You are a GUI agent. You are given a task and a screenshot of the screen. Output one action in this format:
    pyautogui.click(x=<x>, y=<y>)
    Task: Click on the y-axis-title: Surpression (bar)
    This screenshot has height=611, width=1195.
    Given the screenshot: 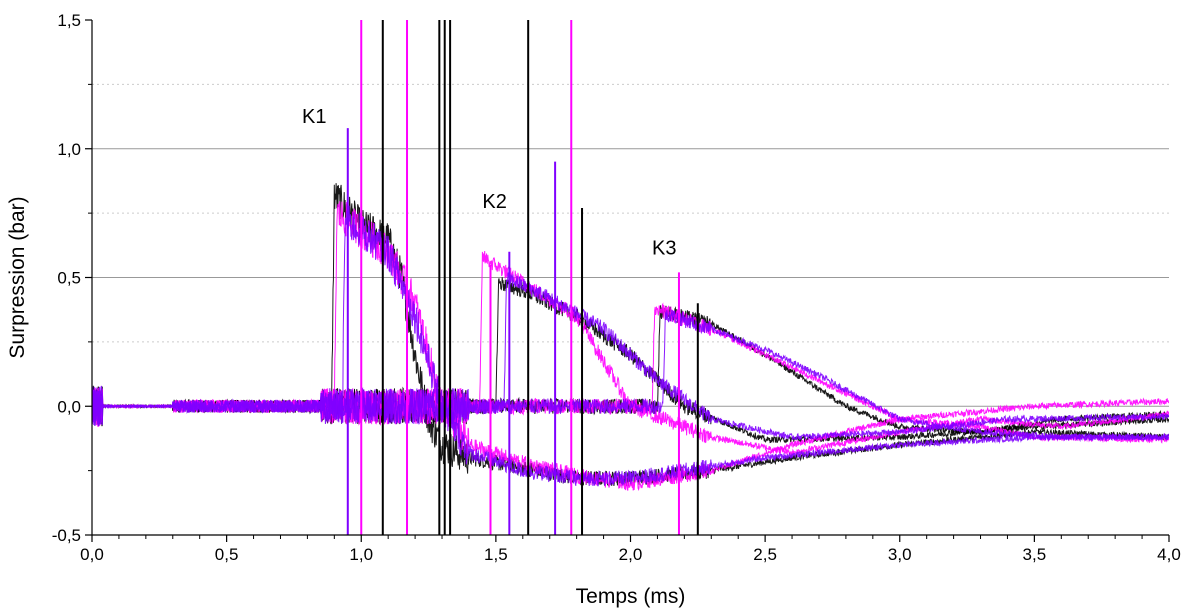 What is the action you would take?
    pyautogui.click(x=17, y=277)
    